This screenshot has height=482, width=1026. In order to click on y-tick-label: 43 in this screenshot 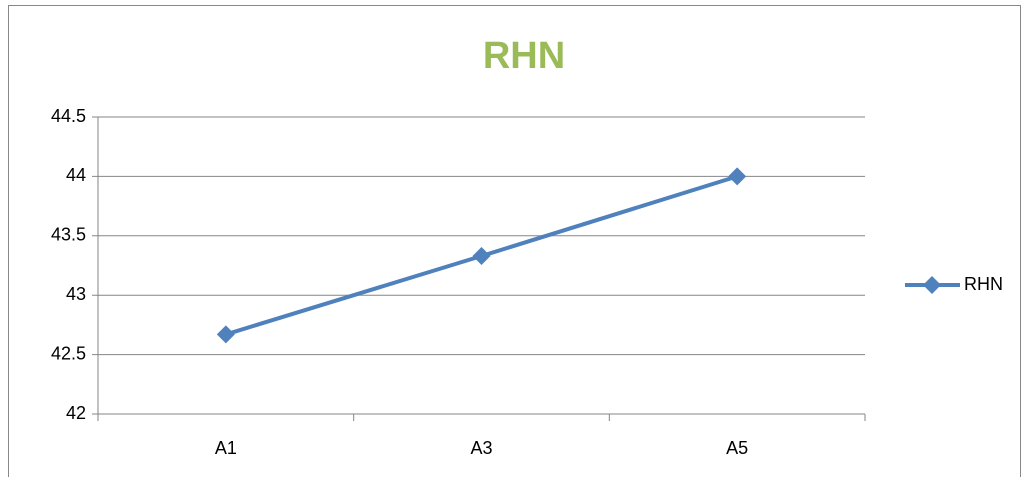, I will do `click(76, 294)`.